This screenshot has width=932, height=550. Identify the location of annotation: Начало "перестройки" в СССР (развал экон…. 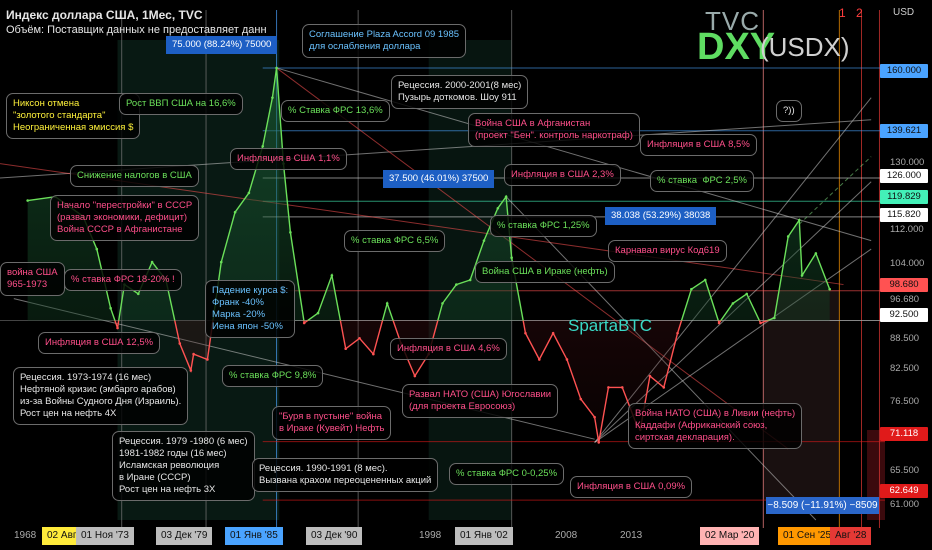
(125, 218).